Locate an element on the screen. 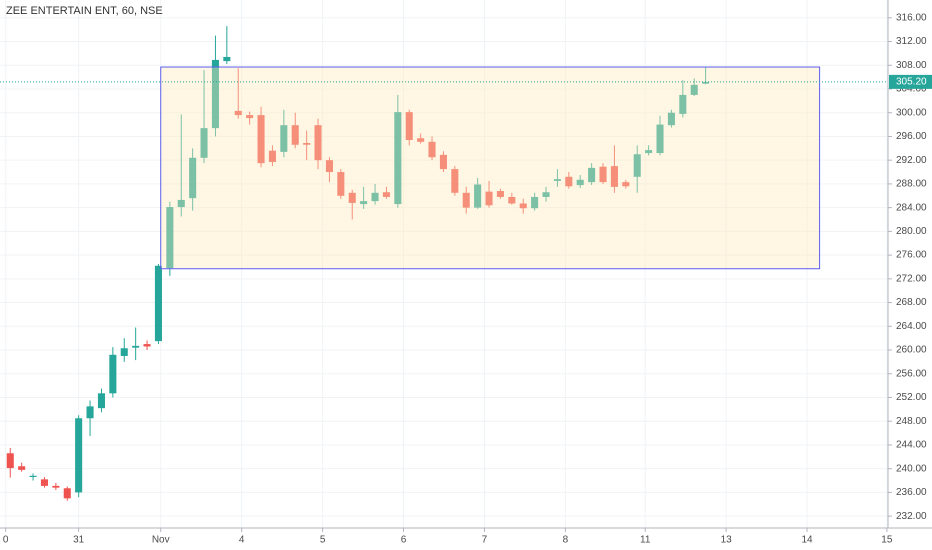 The width and height of the screenshot is (932, 550). y-tick-label: 252.00 is located at coordinates (911, 397).